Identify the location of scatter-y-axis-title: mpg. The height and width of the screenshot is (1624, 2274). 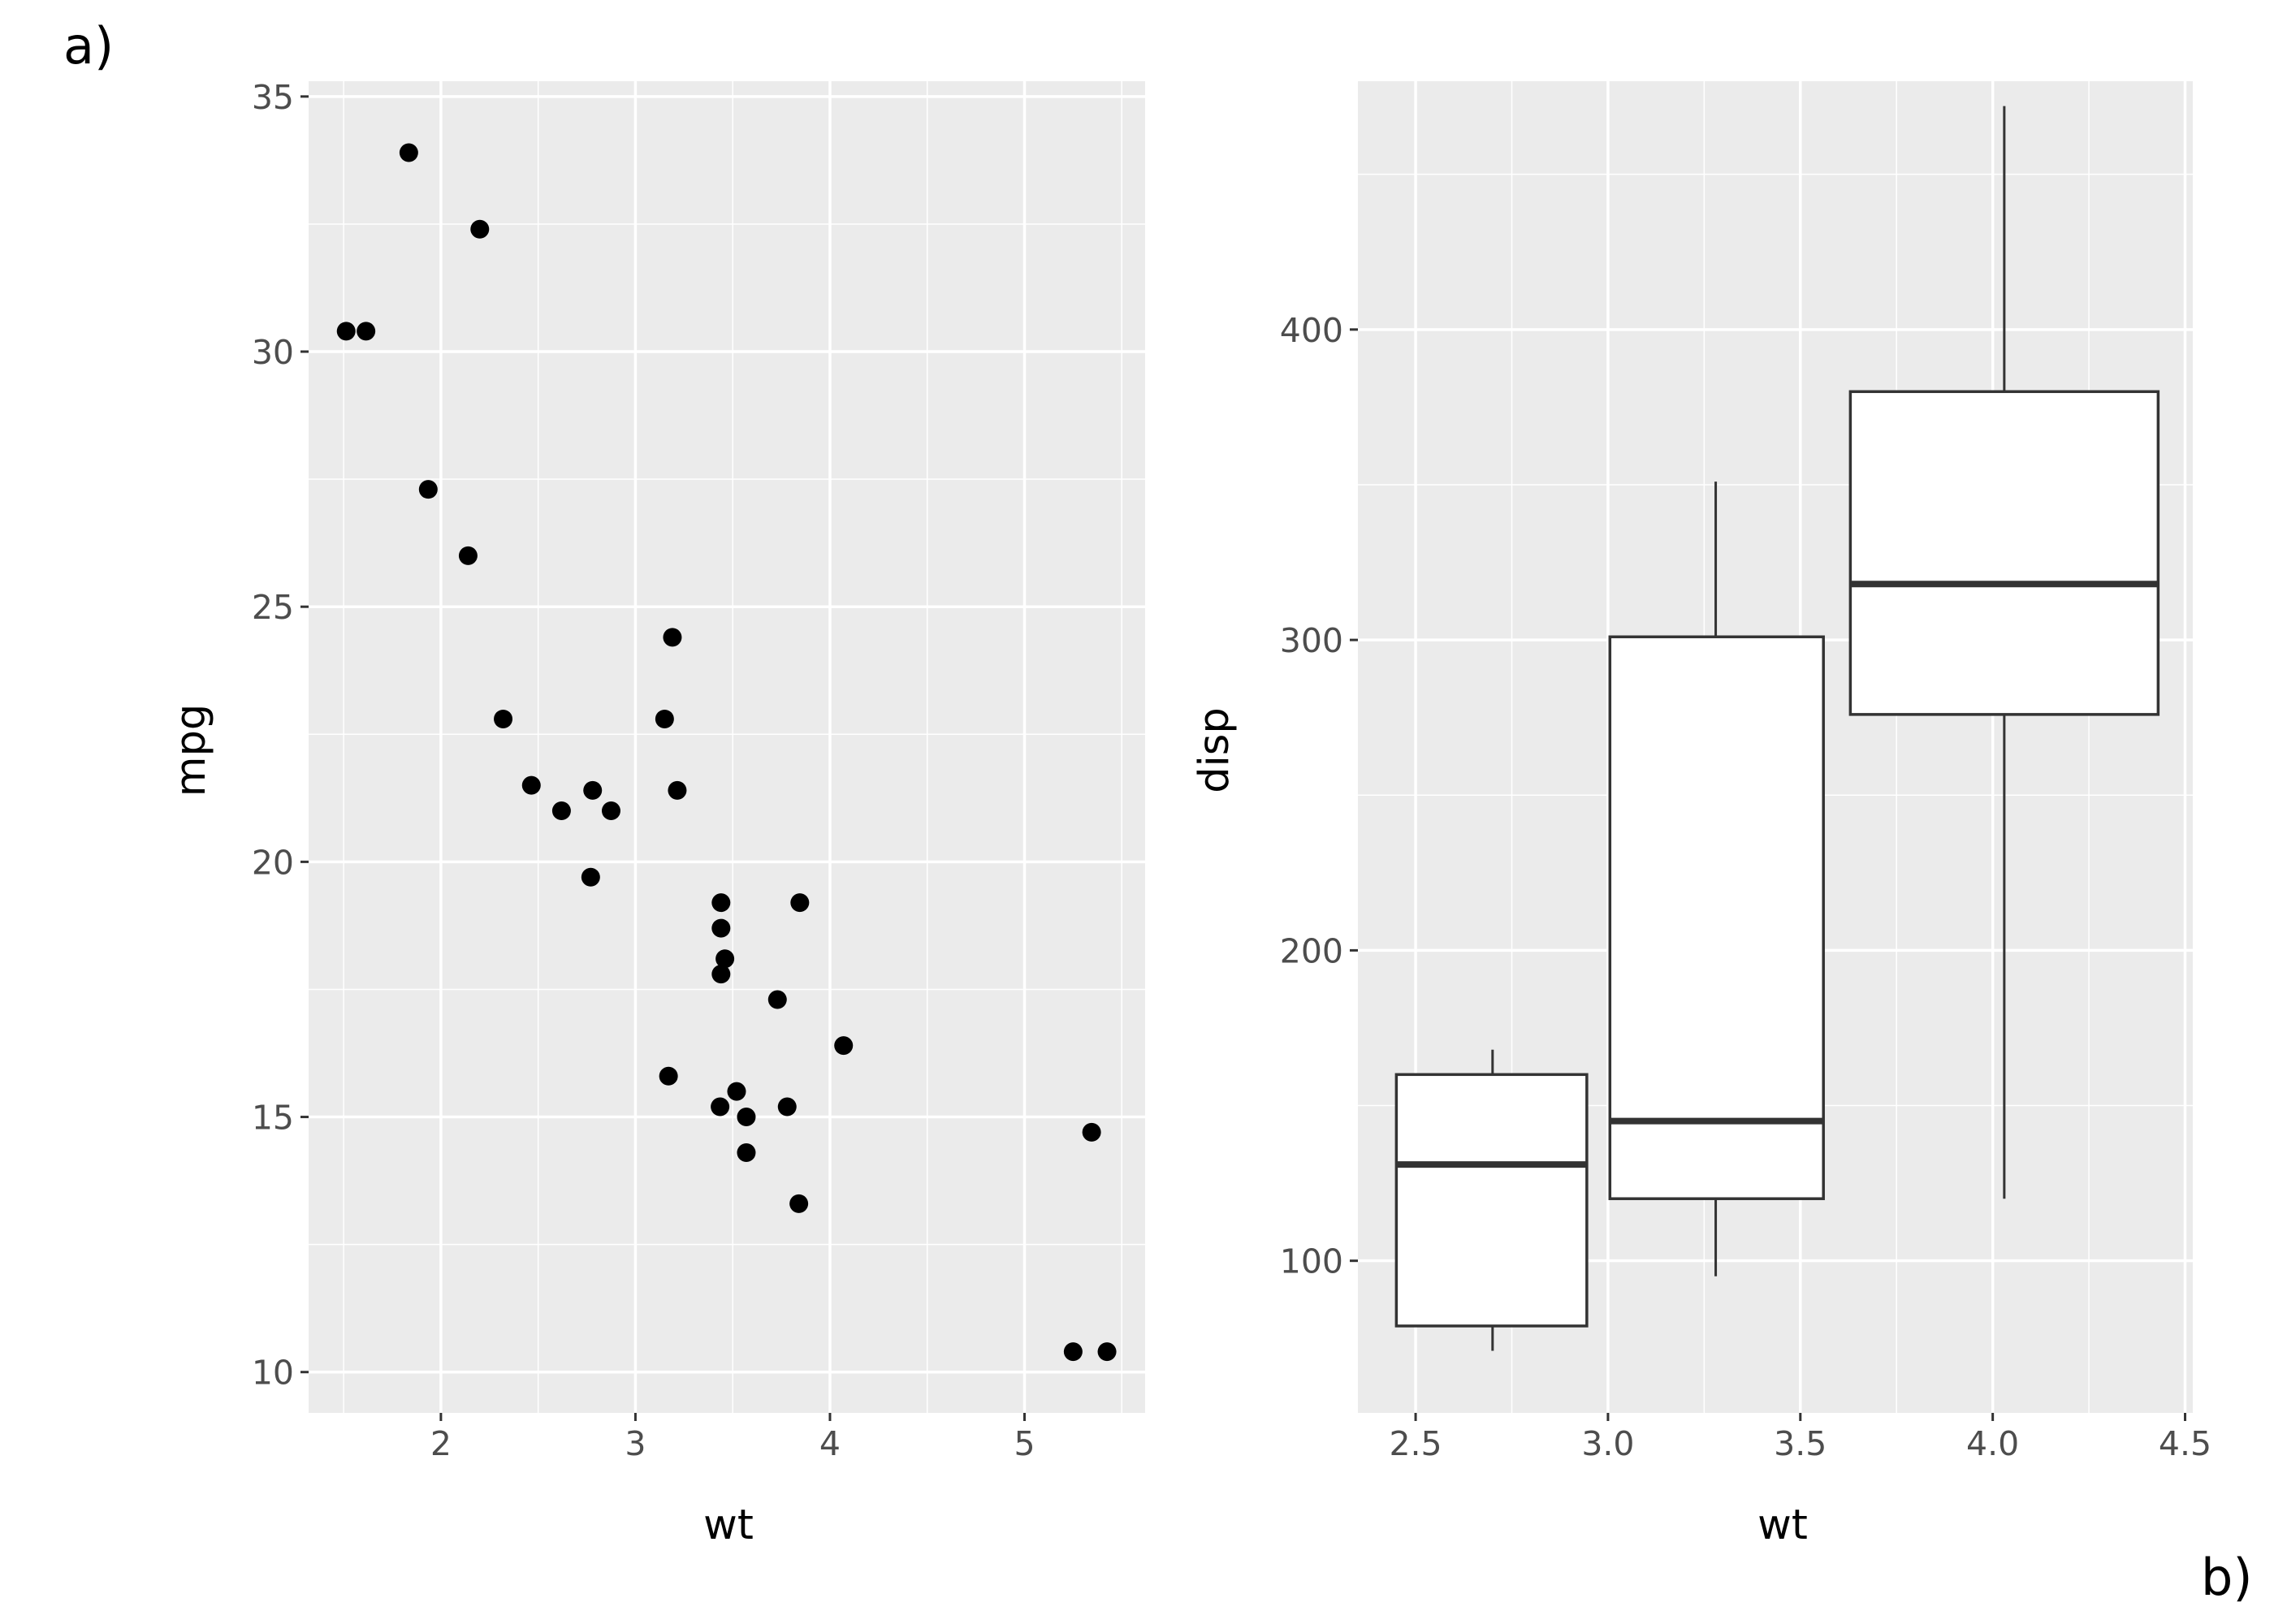
(191, 751).